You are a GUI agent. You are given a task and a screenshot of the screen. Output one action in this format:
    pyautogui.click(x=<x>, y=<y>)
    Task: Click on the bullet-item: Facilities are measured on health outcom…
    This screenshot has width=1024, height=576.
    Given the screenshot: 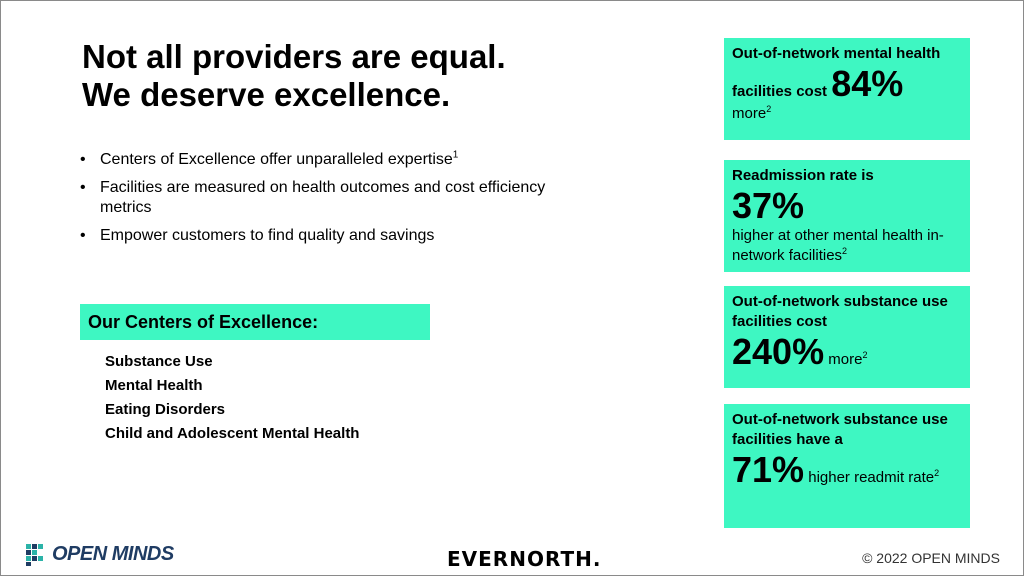 What is the action you would take?
    pyautogui.click(x=315, y=198)
    